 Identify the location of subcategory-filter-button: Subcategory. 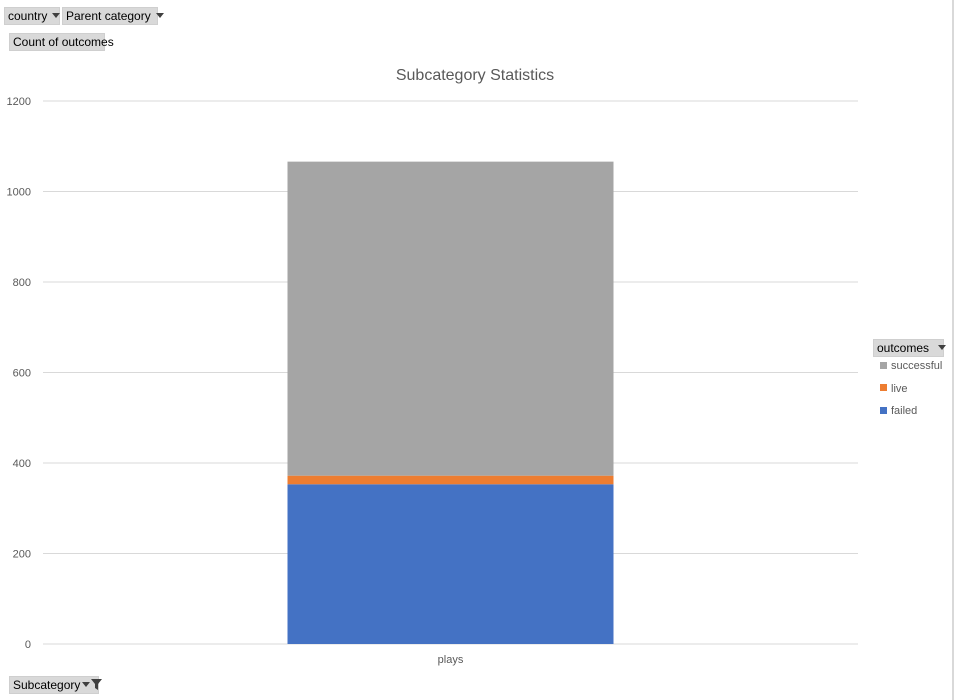
(56, 685).